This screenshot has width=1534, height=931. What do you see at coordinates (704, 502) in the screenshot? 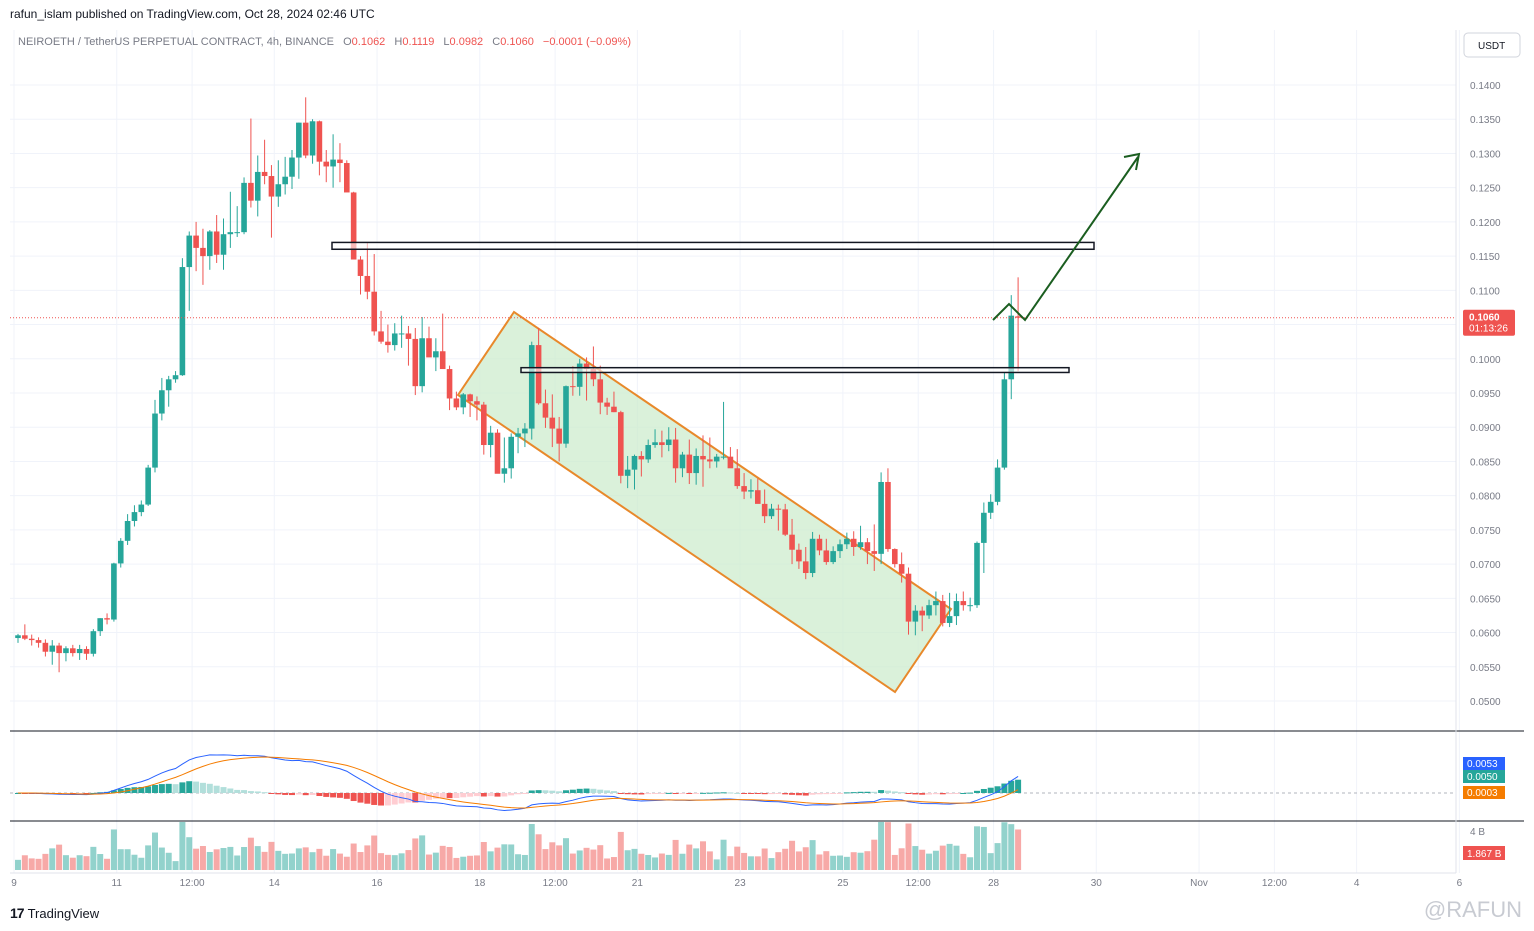
I see `descending-channel` at bounding box center [704, 502].